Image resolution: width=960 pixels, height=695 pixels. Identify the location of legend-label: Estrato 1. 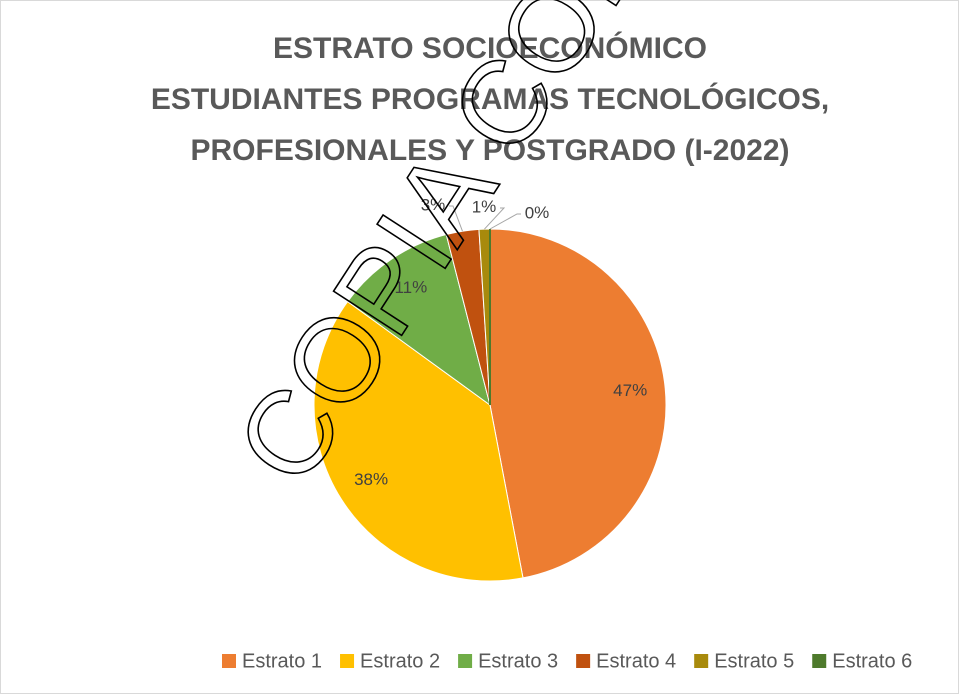
(282, 661).